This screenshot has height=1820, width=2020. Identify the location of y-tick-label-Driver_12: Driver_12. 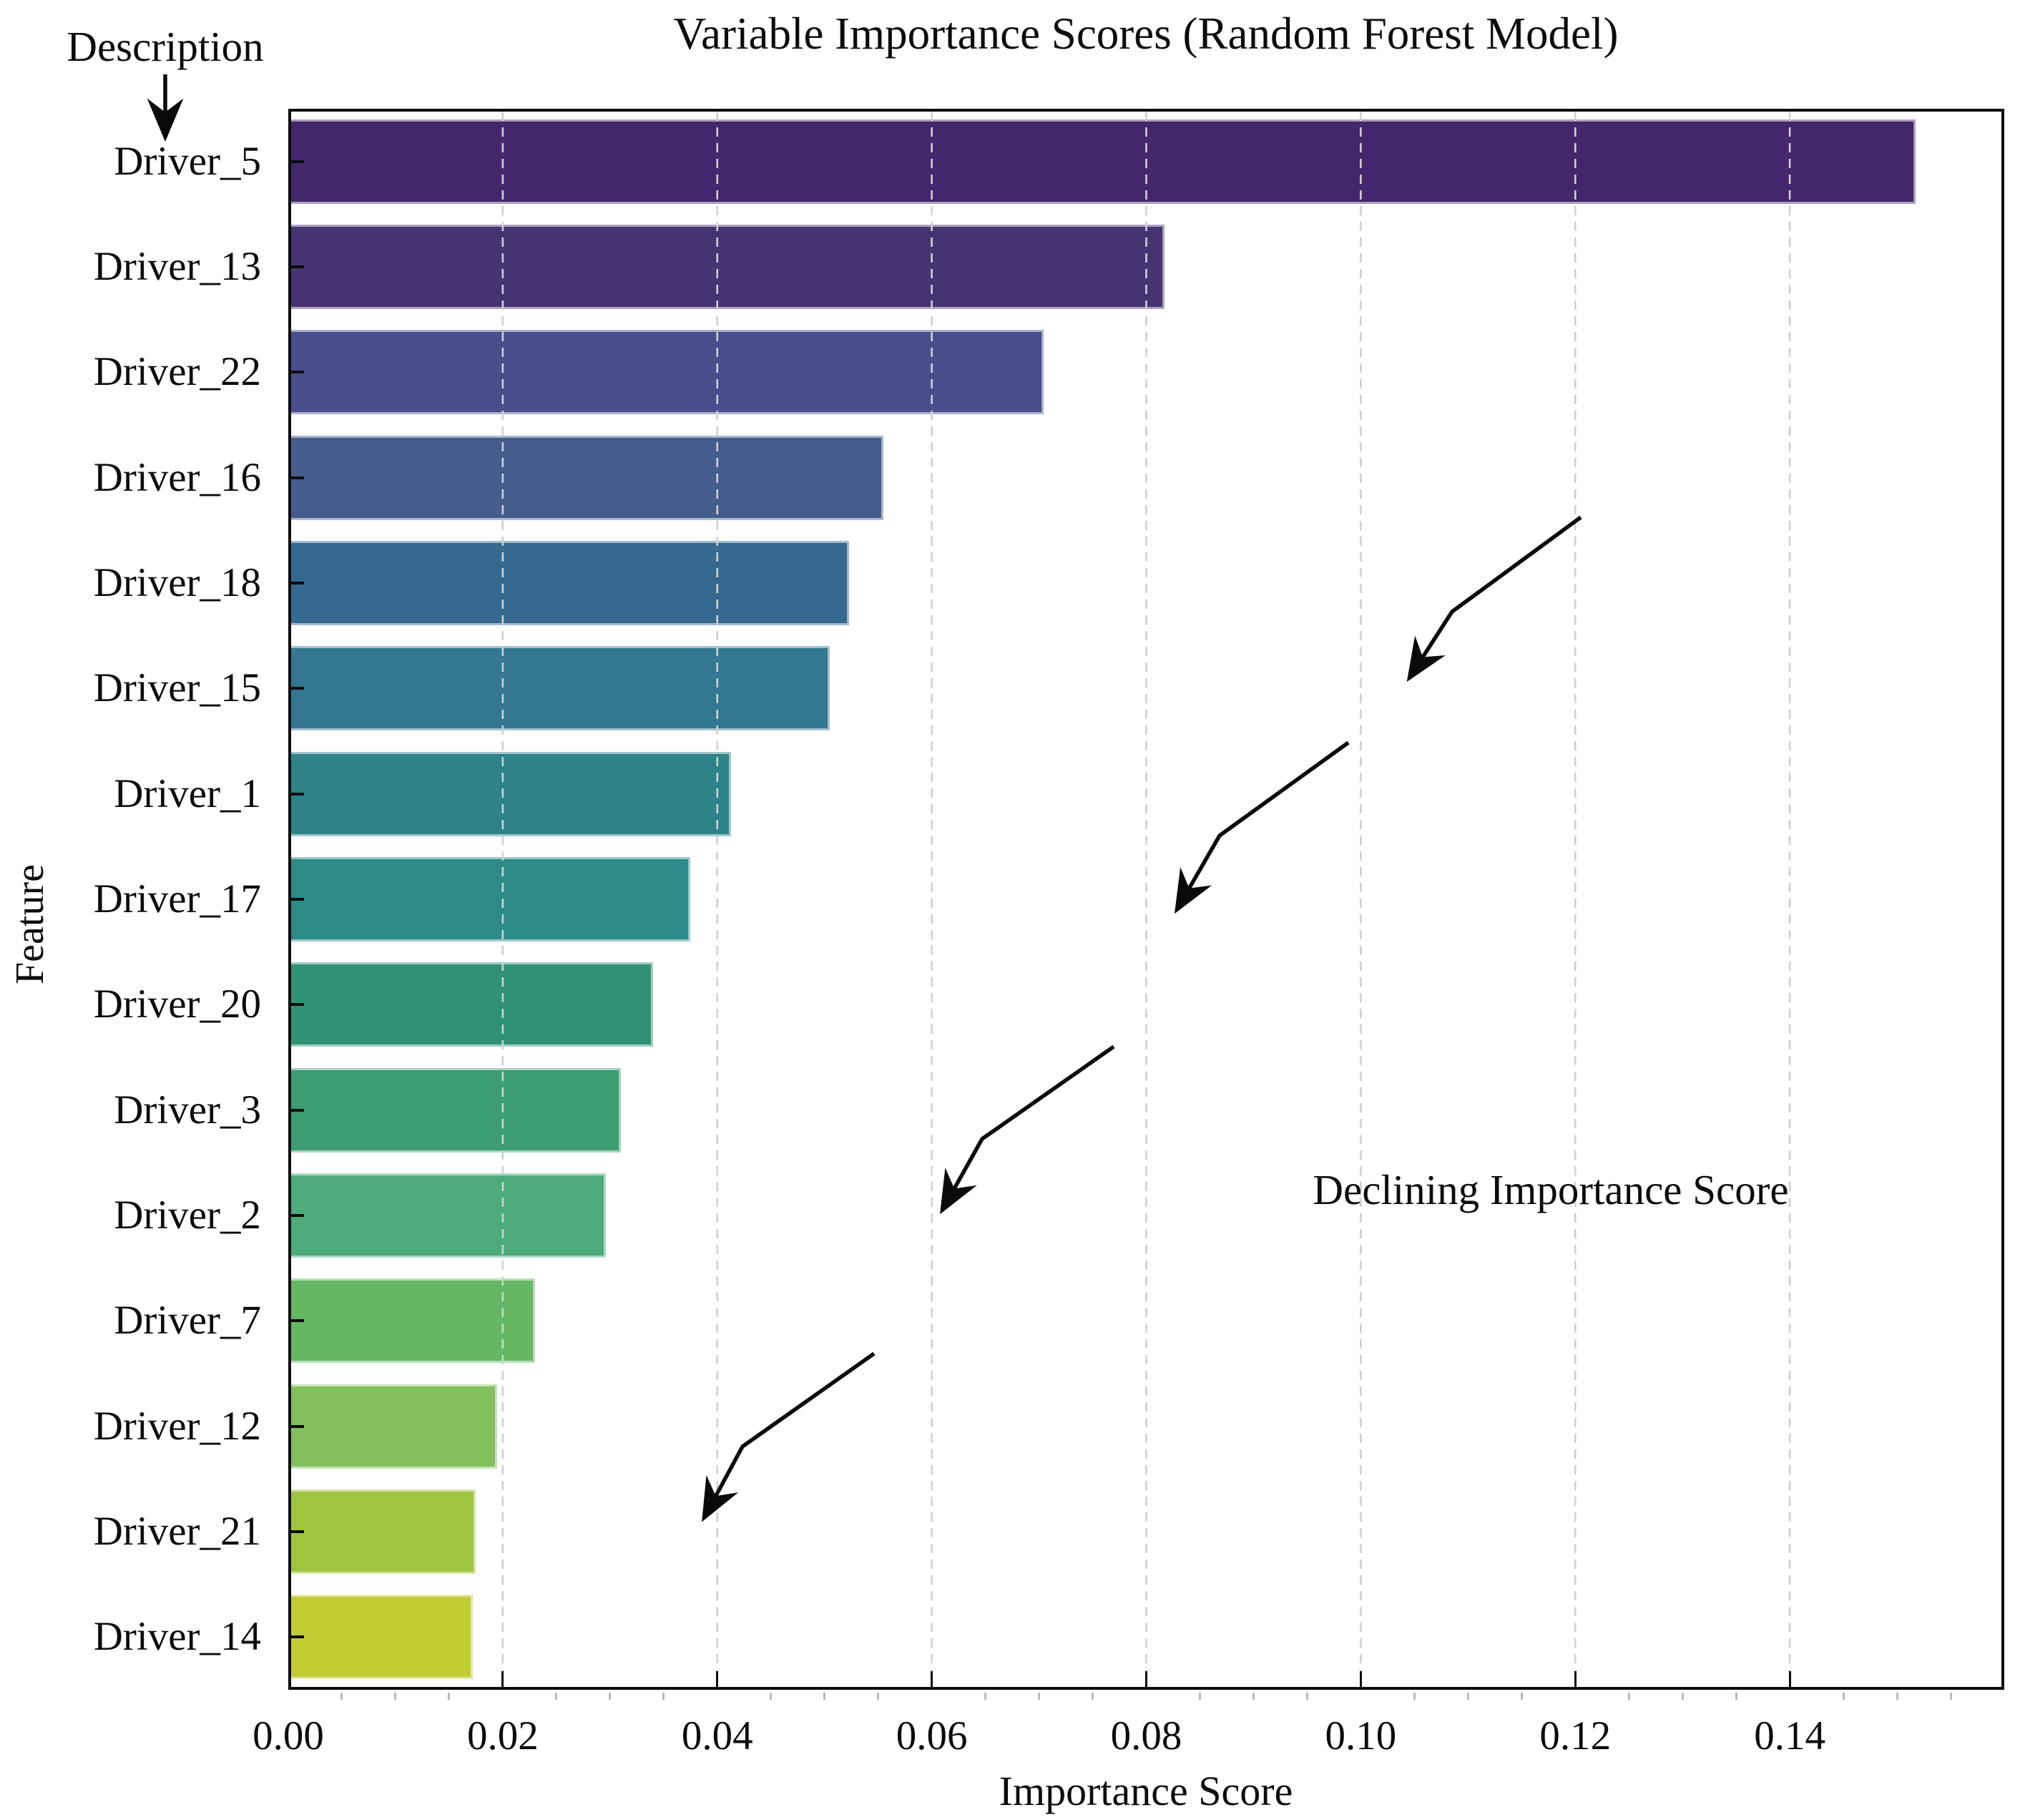
(177, 1426).